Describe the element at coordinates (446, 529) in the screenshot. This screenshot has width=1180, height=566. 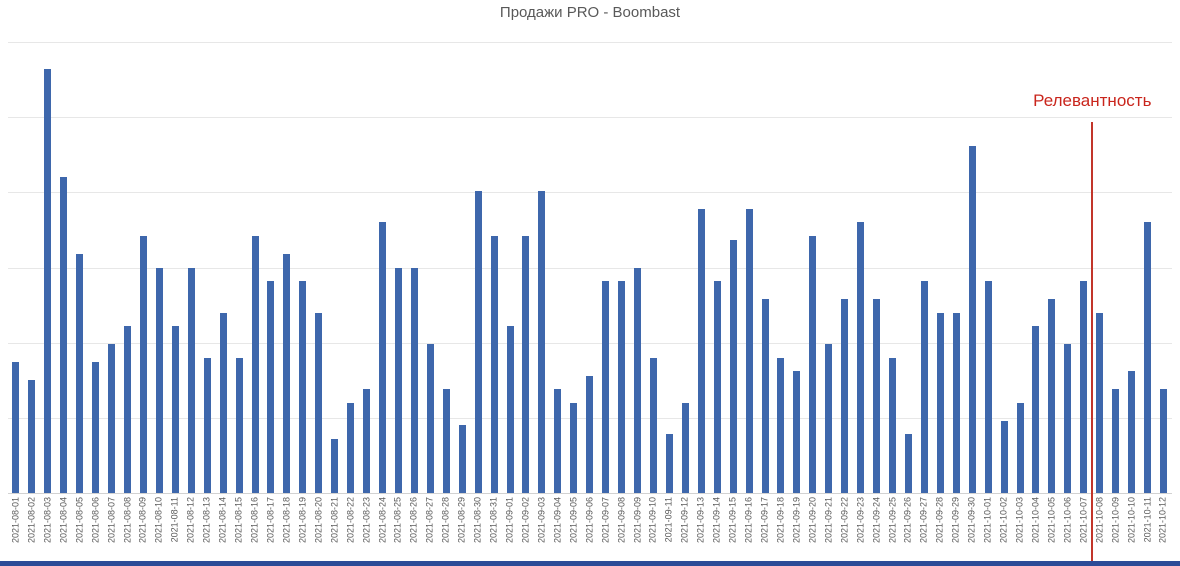
I see `x-tick-slot: 2021-08-28` at that location.